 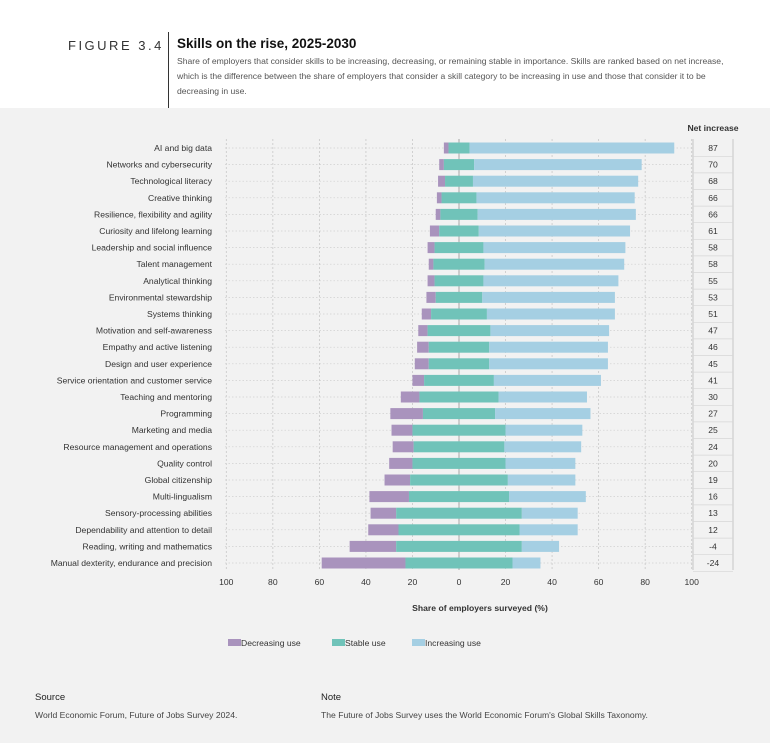 I want to click on category-label: Teaching and mentoring, so click(x=166, y=397).